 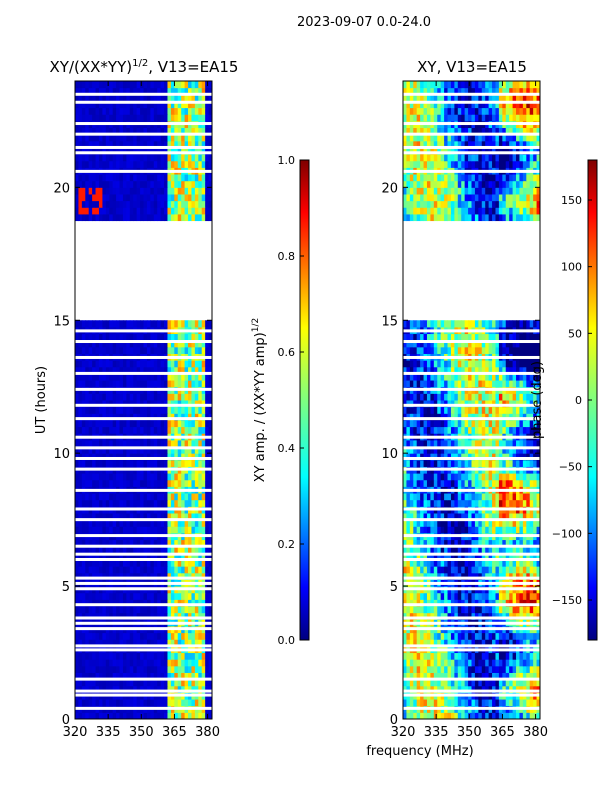 What do you see at coordinates (287, 160) in the screenshot?
I see `colorbar-tick-label: 1.0` at bounding box center [287, 160].